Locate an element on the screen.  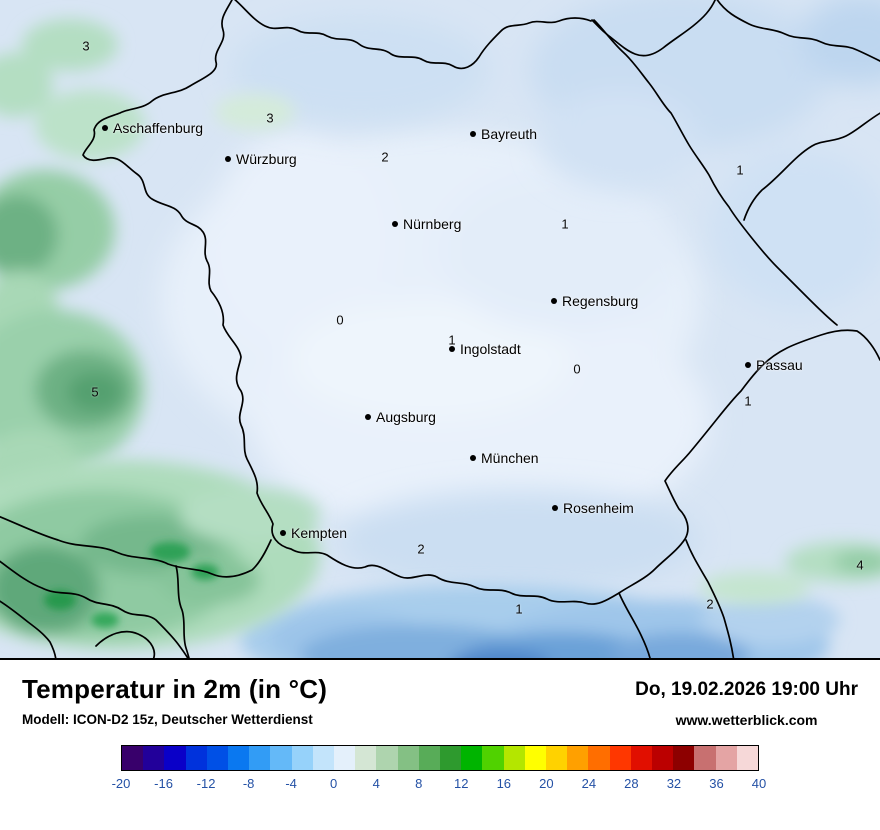
city-label: Würzburg is located at coordinates (266, 159).